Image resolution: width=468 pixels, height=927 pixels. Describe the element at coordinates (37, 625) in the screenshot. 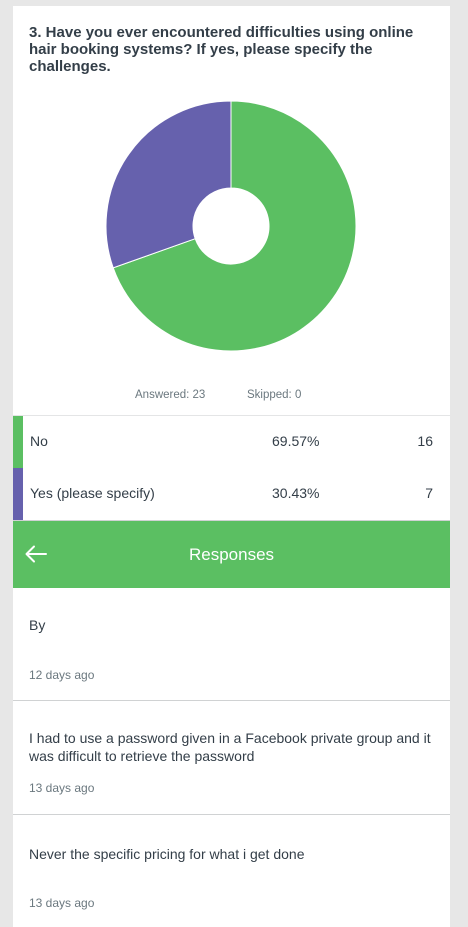

I see `response-text: By` at that location.